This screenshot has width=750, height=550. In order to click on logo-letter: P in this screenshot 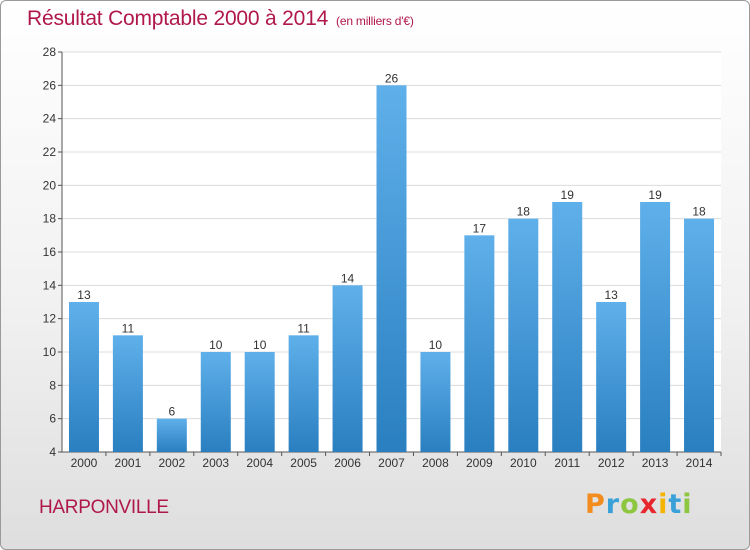, I will do `click(595, 504)`.